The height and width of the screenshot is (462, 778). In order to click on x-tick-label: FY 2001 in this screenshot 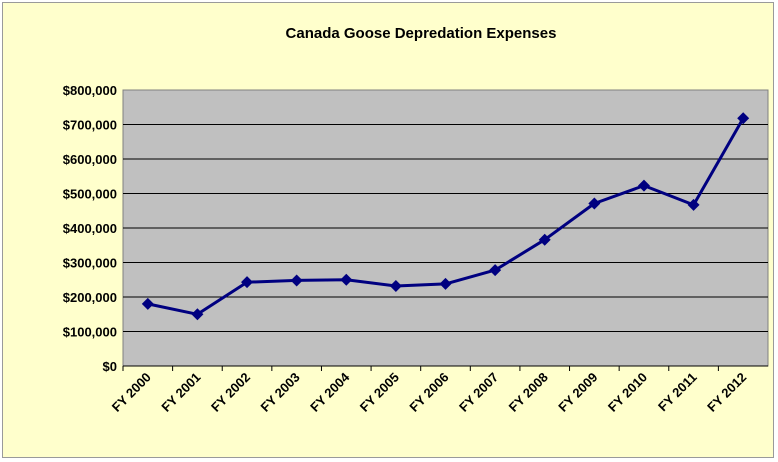, I will do `click(180, 392)`.